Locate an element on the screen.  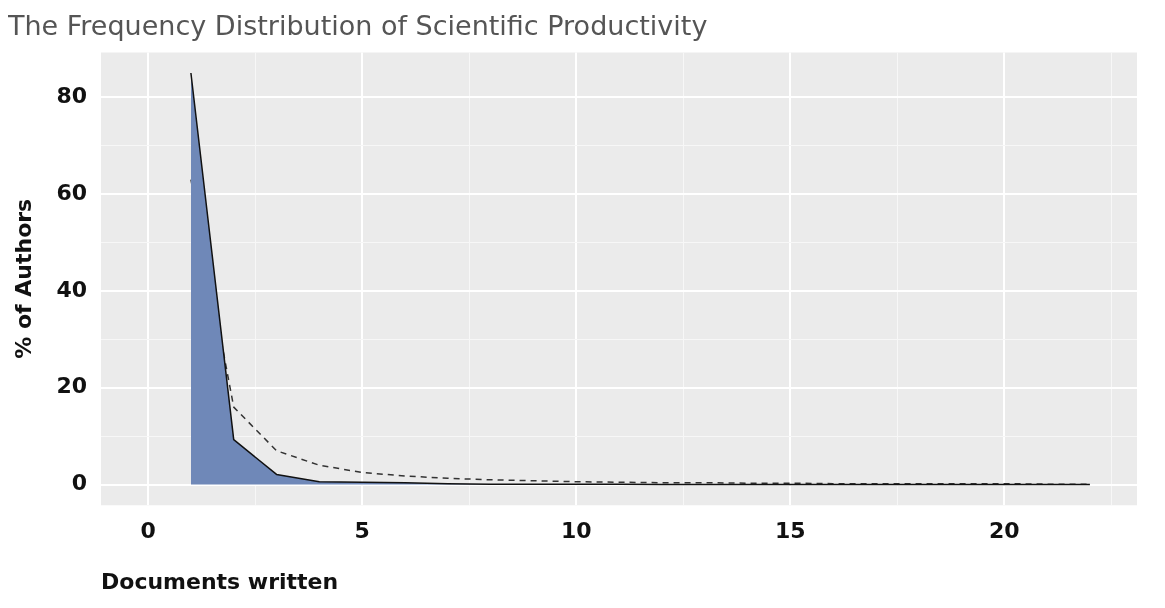
x-axis-title: Documents written is located at coordinates (220, 581).